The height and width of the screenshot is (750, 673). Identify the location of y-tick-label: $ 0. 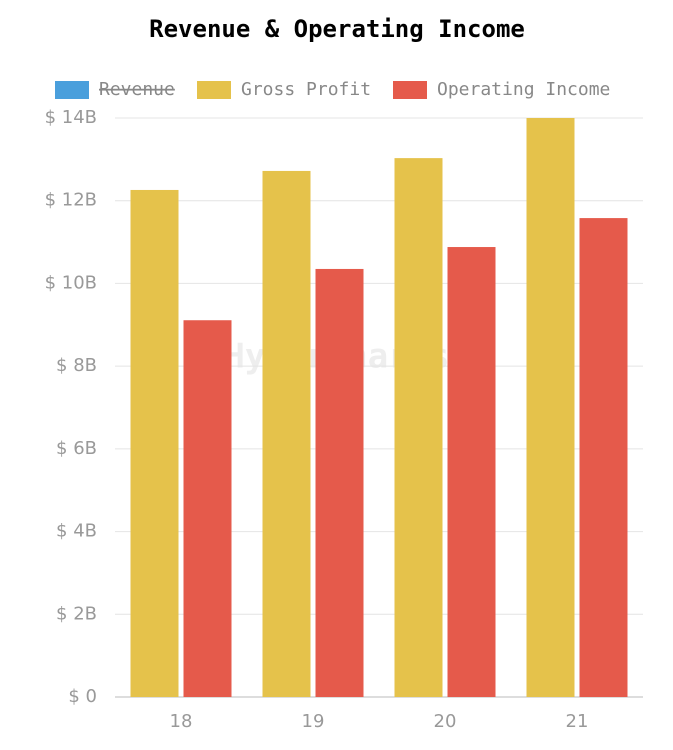
(82, 696).